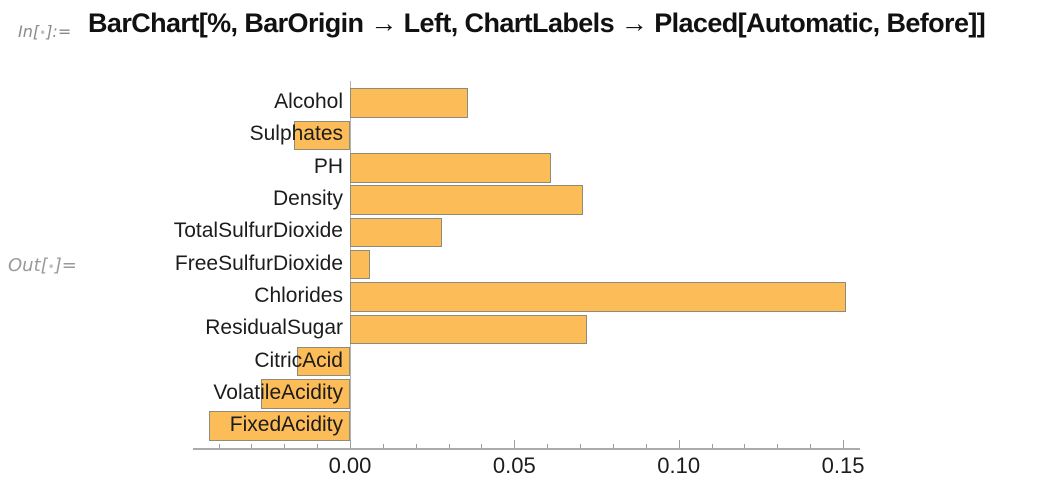 The width and height of the screenshot is (1064, 486). Describe the element at coordinates (843, 465) in the screenshot. I see `x-axis-tick-label: 0.15` at that location.